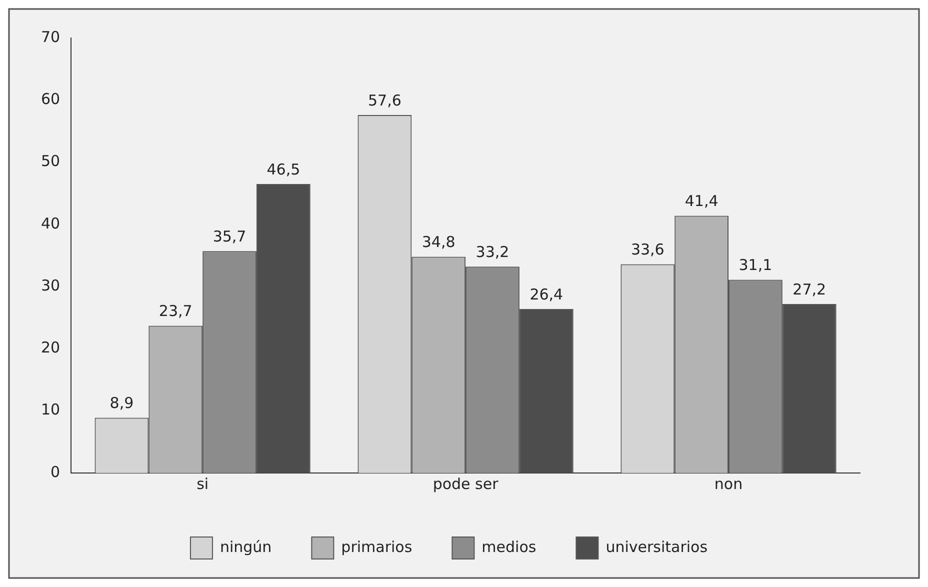 The width and height of the screenshot is (928, 587). I want to click on x-tick-label: pode ser, so click(466, 483).